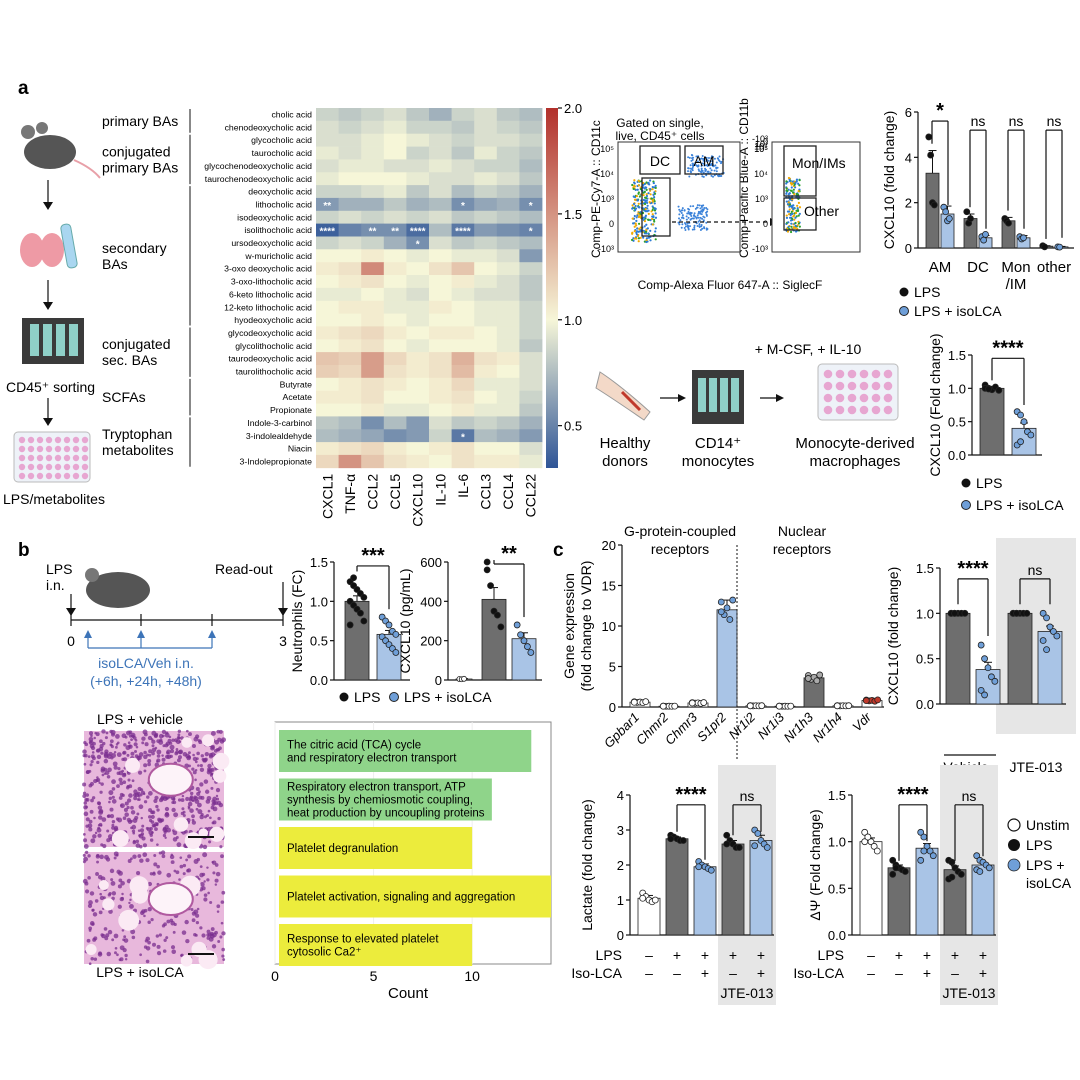 This screenshot has height=1080, width=1080. Describe the element at coordinates (927, 973) in the screenshot. I see `condition-sign: +` at that location.